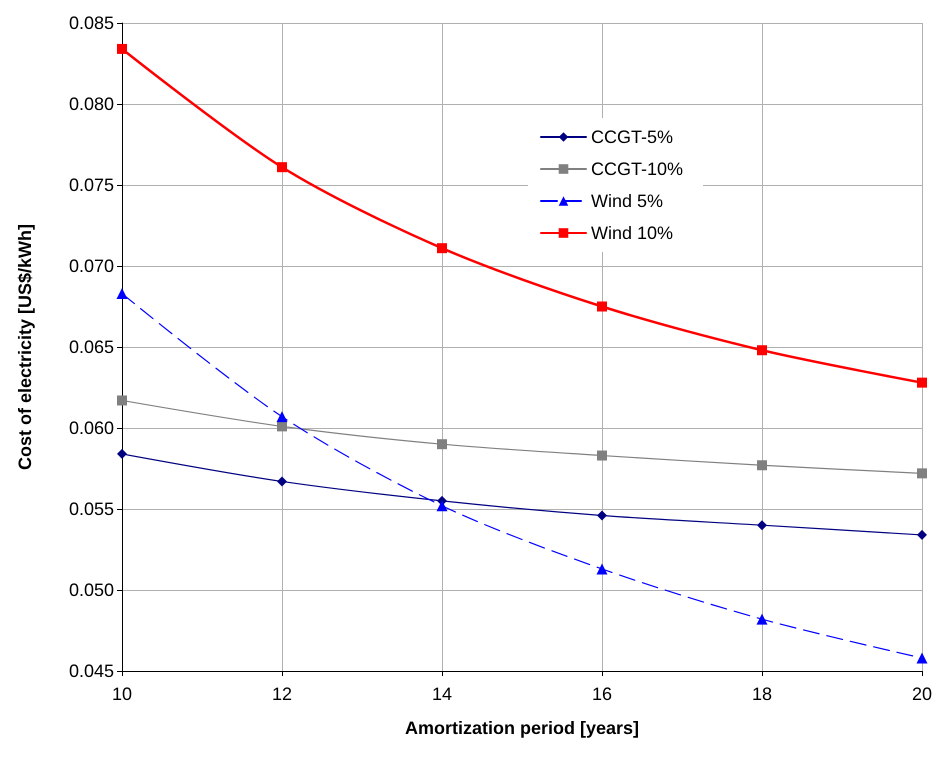  I want to click on y-tick-label: 0.085, so click(91, 23).